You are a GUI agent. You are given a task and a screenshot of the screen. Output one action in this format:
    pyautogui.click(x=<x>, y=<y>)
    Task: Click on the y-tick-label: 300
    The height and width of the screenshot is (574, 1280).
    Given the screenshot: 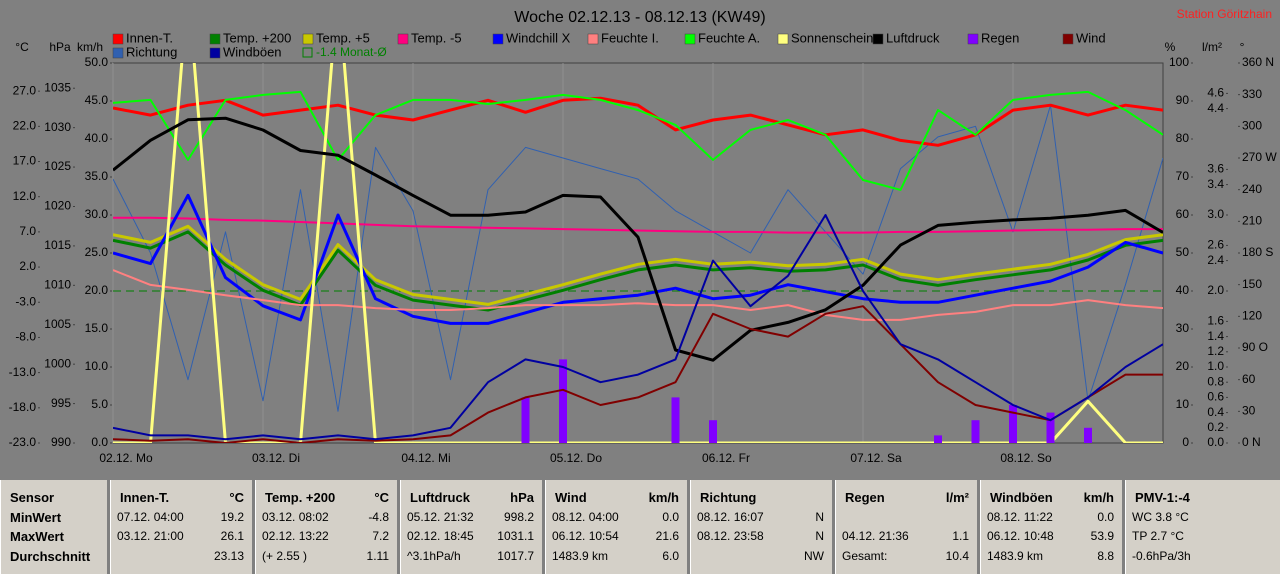 What is the action you would take?
    pyautogui.click(x=1252, y=126)
    